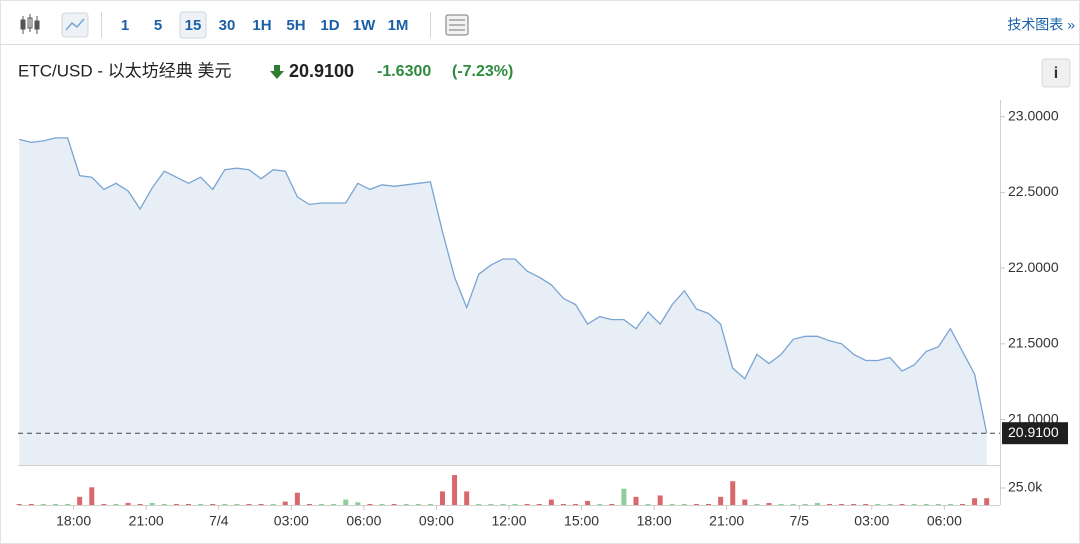 The width and height of the screenshot is (1080, 544). I want to click on x-tick-label: 12:00, so click(508, 521).